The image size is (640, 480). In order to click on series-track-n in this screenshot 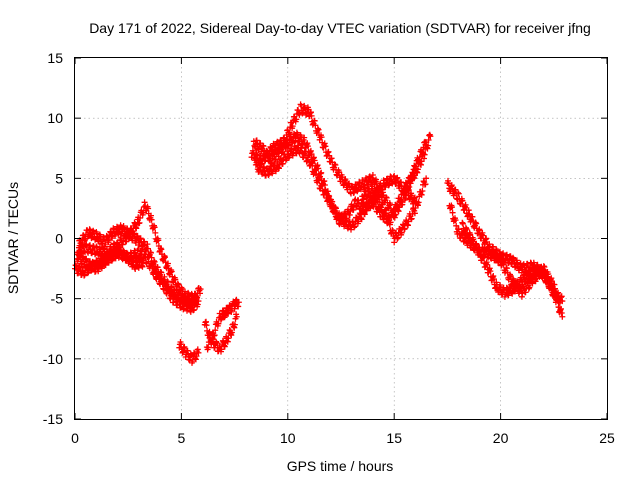, I will do `click(512, 269)`.